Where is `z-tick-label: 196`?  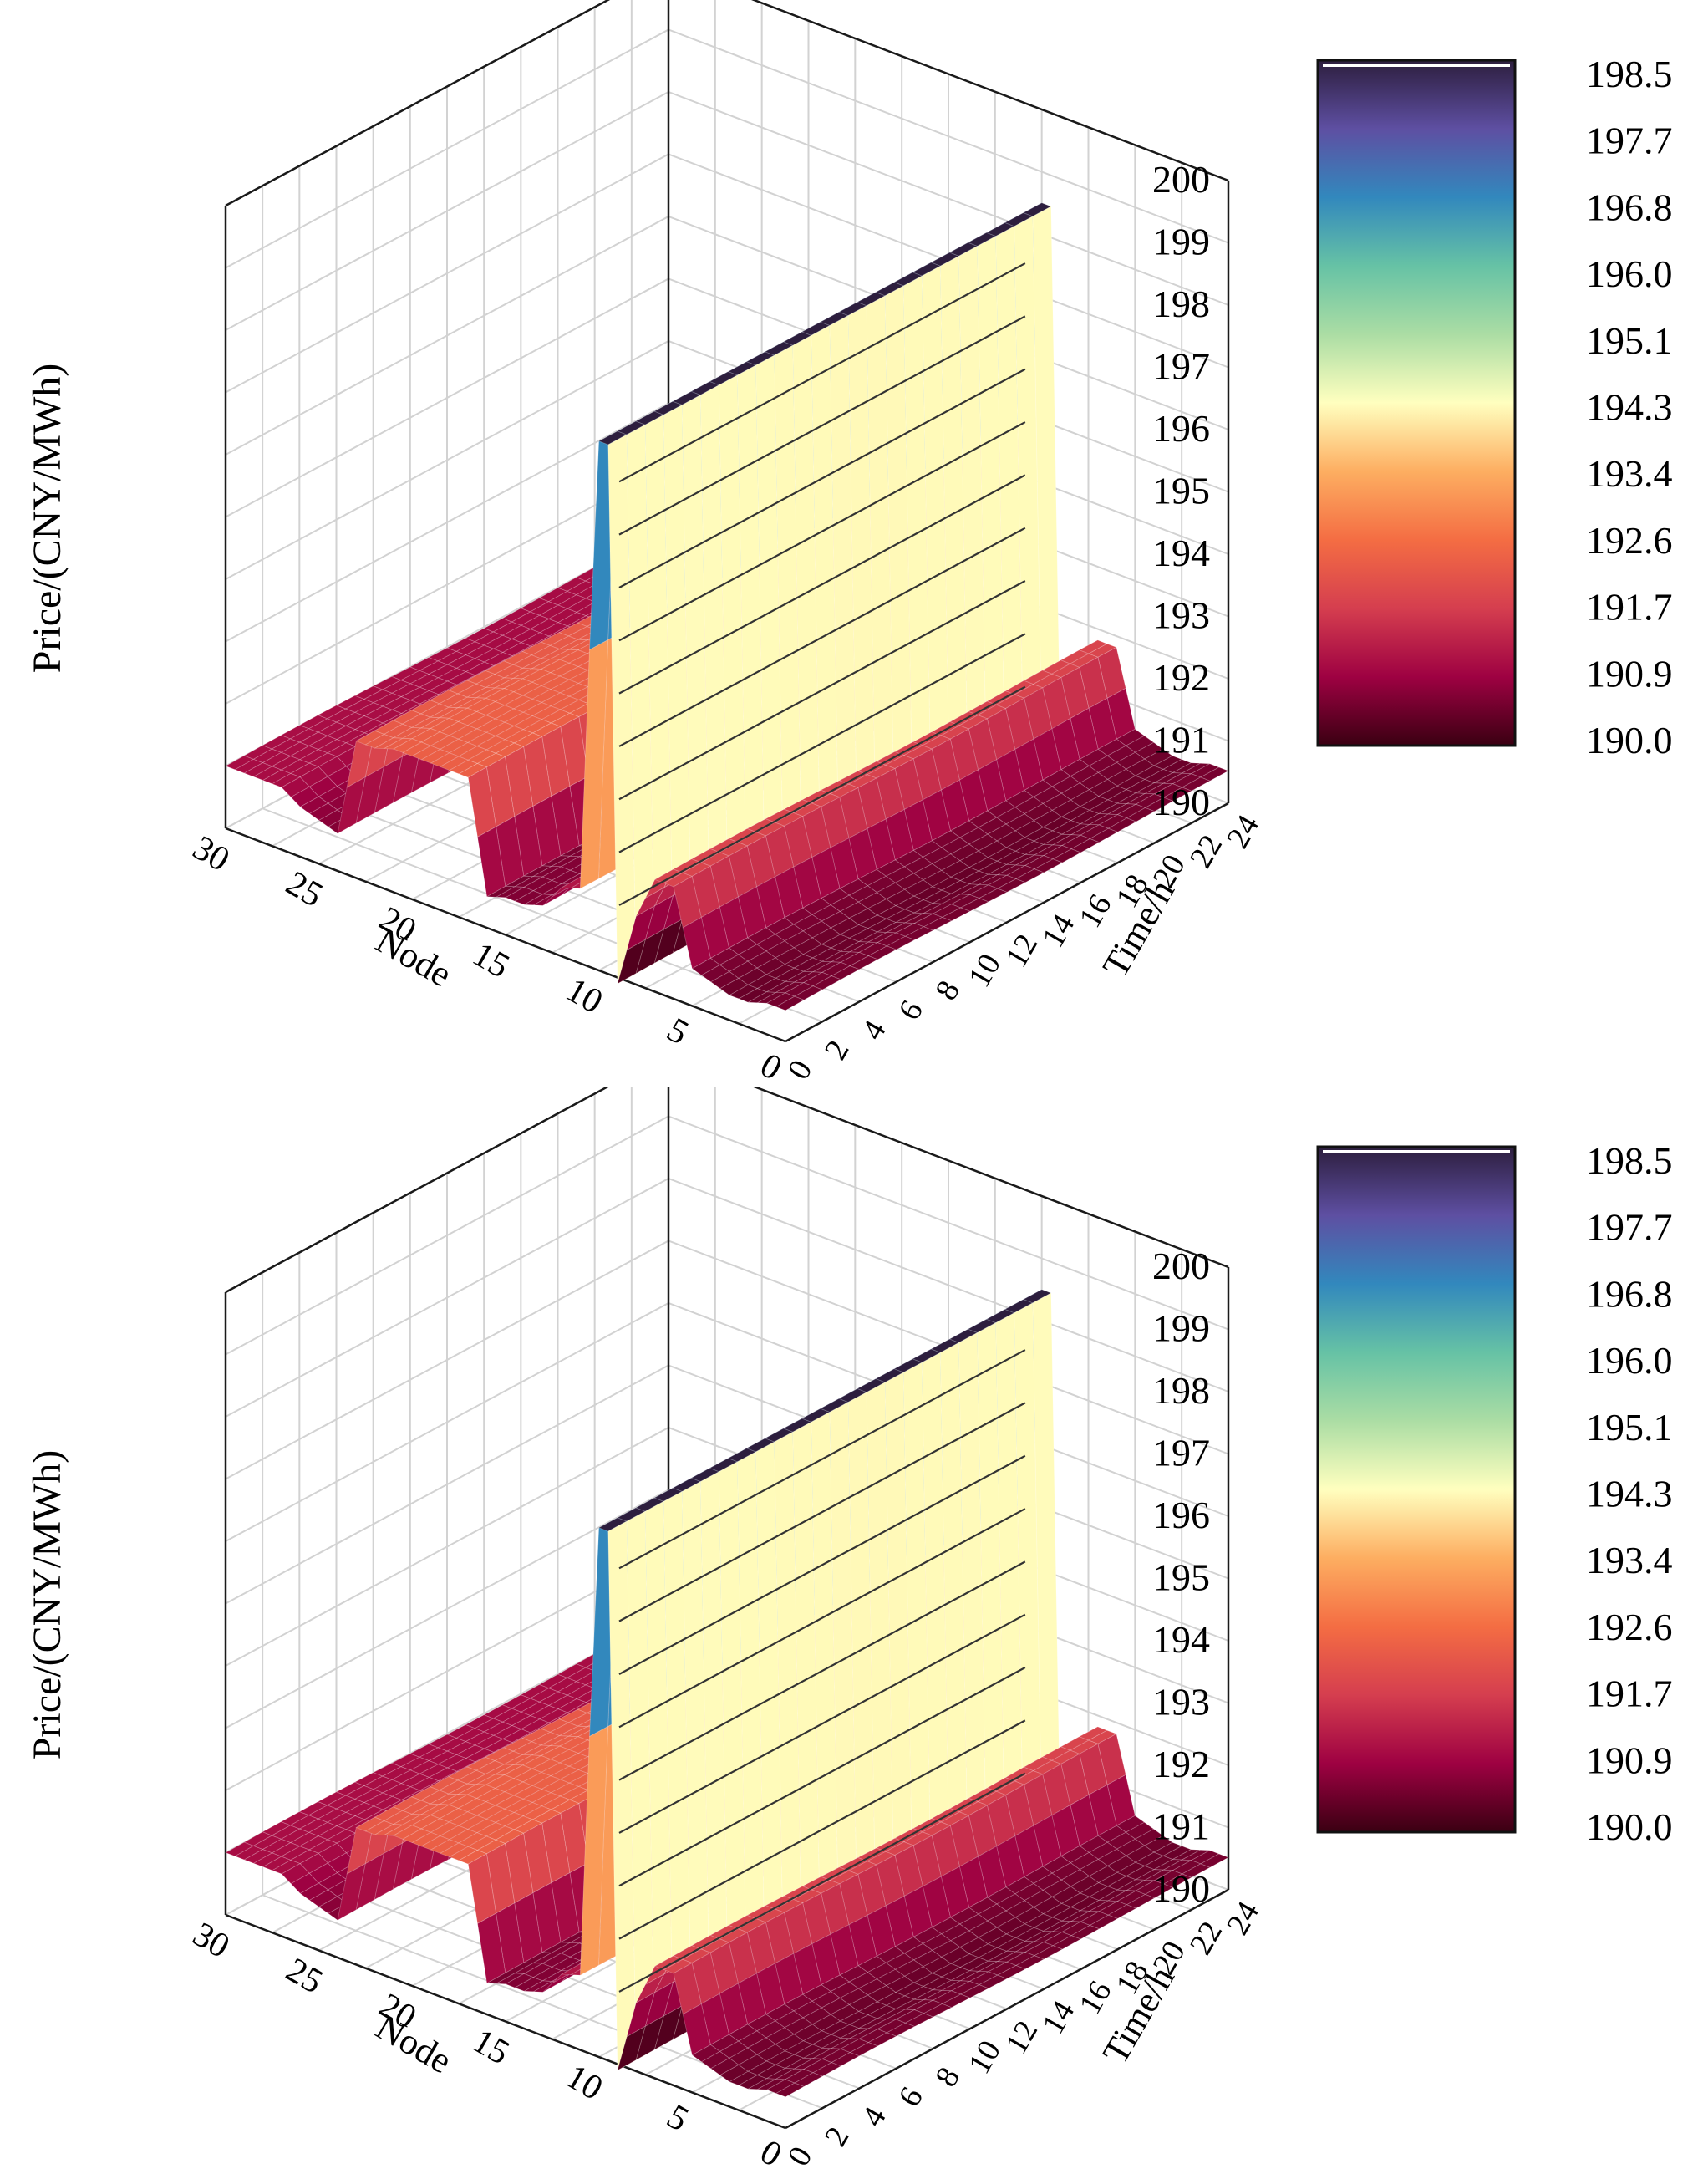
z-tick-label: 196 is located at coordinates (1181, 428).